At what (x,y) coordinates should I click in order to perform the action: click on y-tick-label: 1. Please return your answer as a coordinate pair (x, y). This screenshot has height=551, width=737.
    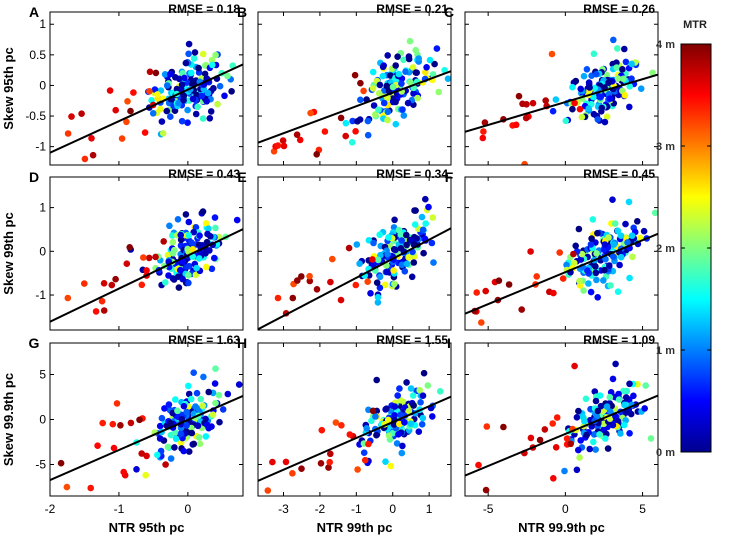
    Looking at the image, I should click on (42, 24).